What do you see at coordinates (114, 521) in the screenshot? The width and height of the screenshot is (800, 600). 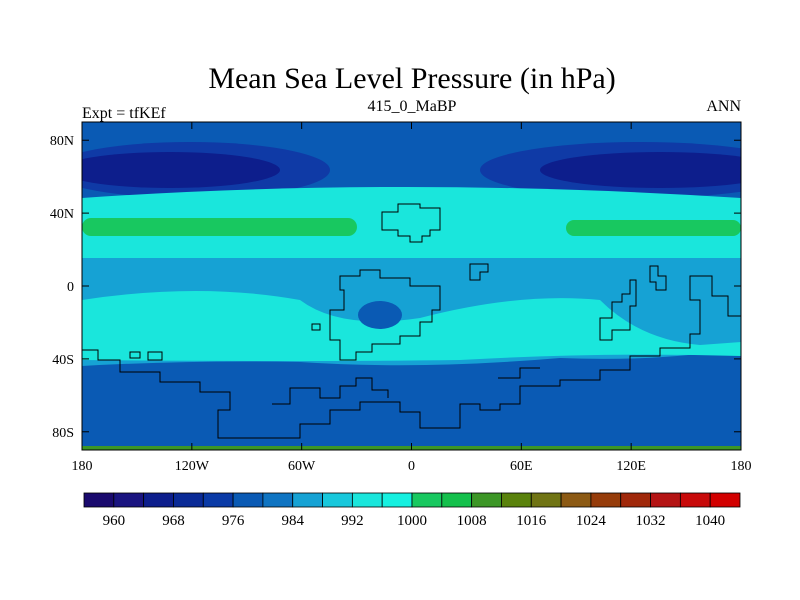 I see `colorbar-label: 960` at bounding box center [114, 521].